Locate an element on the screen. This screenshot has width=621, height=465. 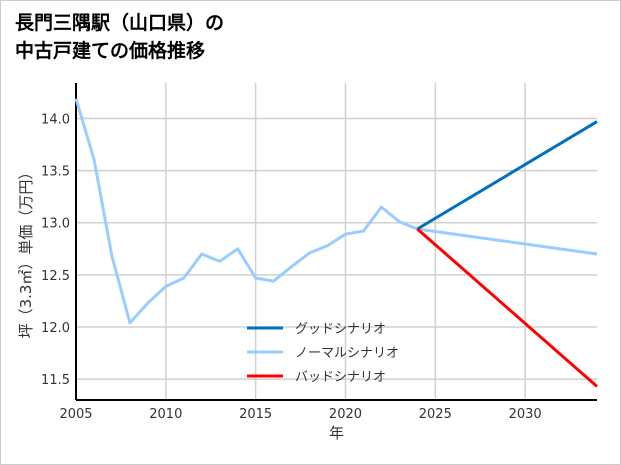
y-tick-label: 14.0 is located at coordinates (55, 119).